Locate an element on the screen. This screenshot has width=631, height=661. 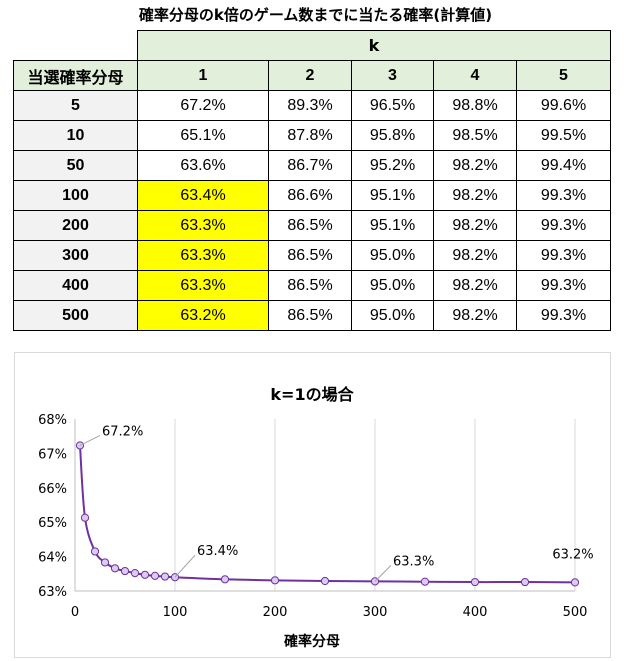
table-row: 50 63.6% 86.7% 95.2% 98.2% 99.4% is located at coordinates (312, 165).